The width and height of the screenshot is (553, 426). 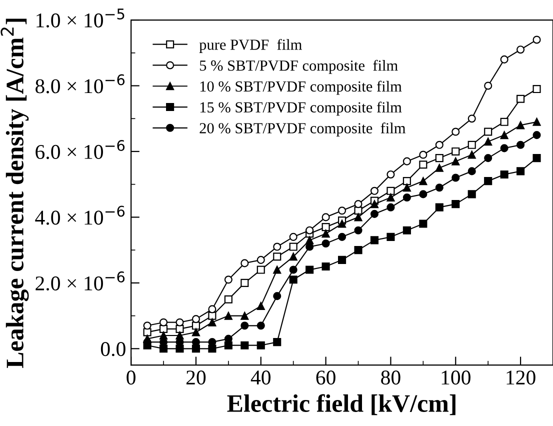 I want to click on x-tick-label: 60, so click(x=326, y=377).